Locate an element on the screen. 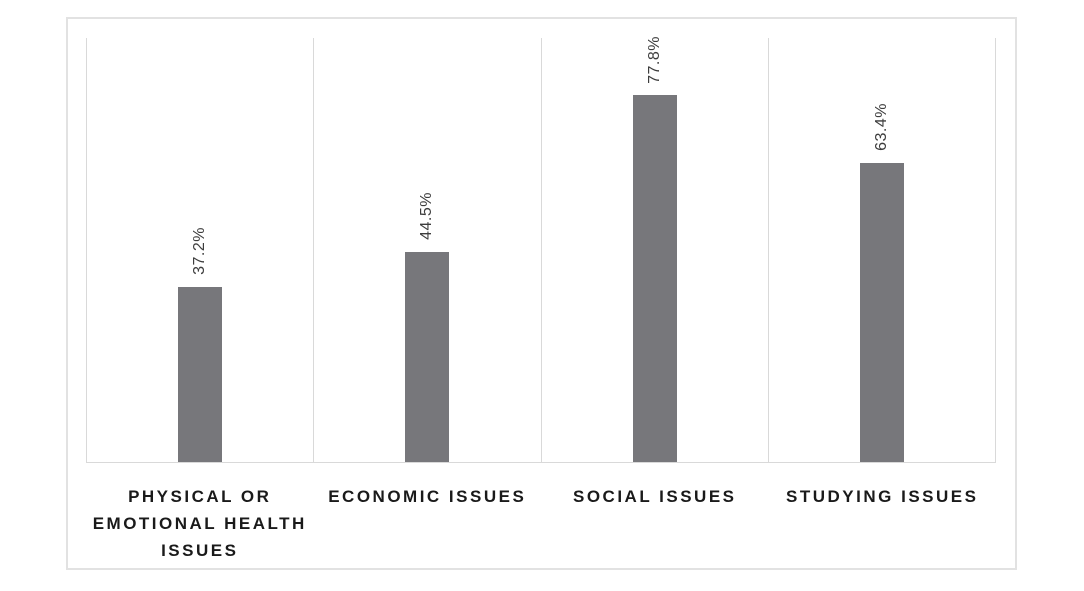 Image resolution: width=1084 pixels, height=591 pixels. bar-data-label: 37.2% is located at coordinates (200, 250).